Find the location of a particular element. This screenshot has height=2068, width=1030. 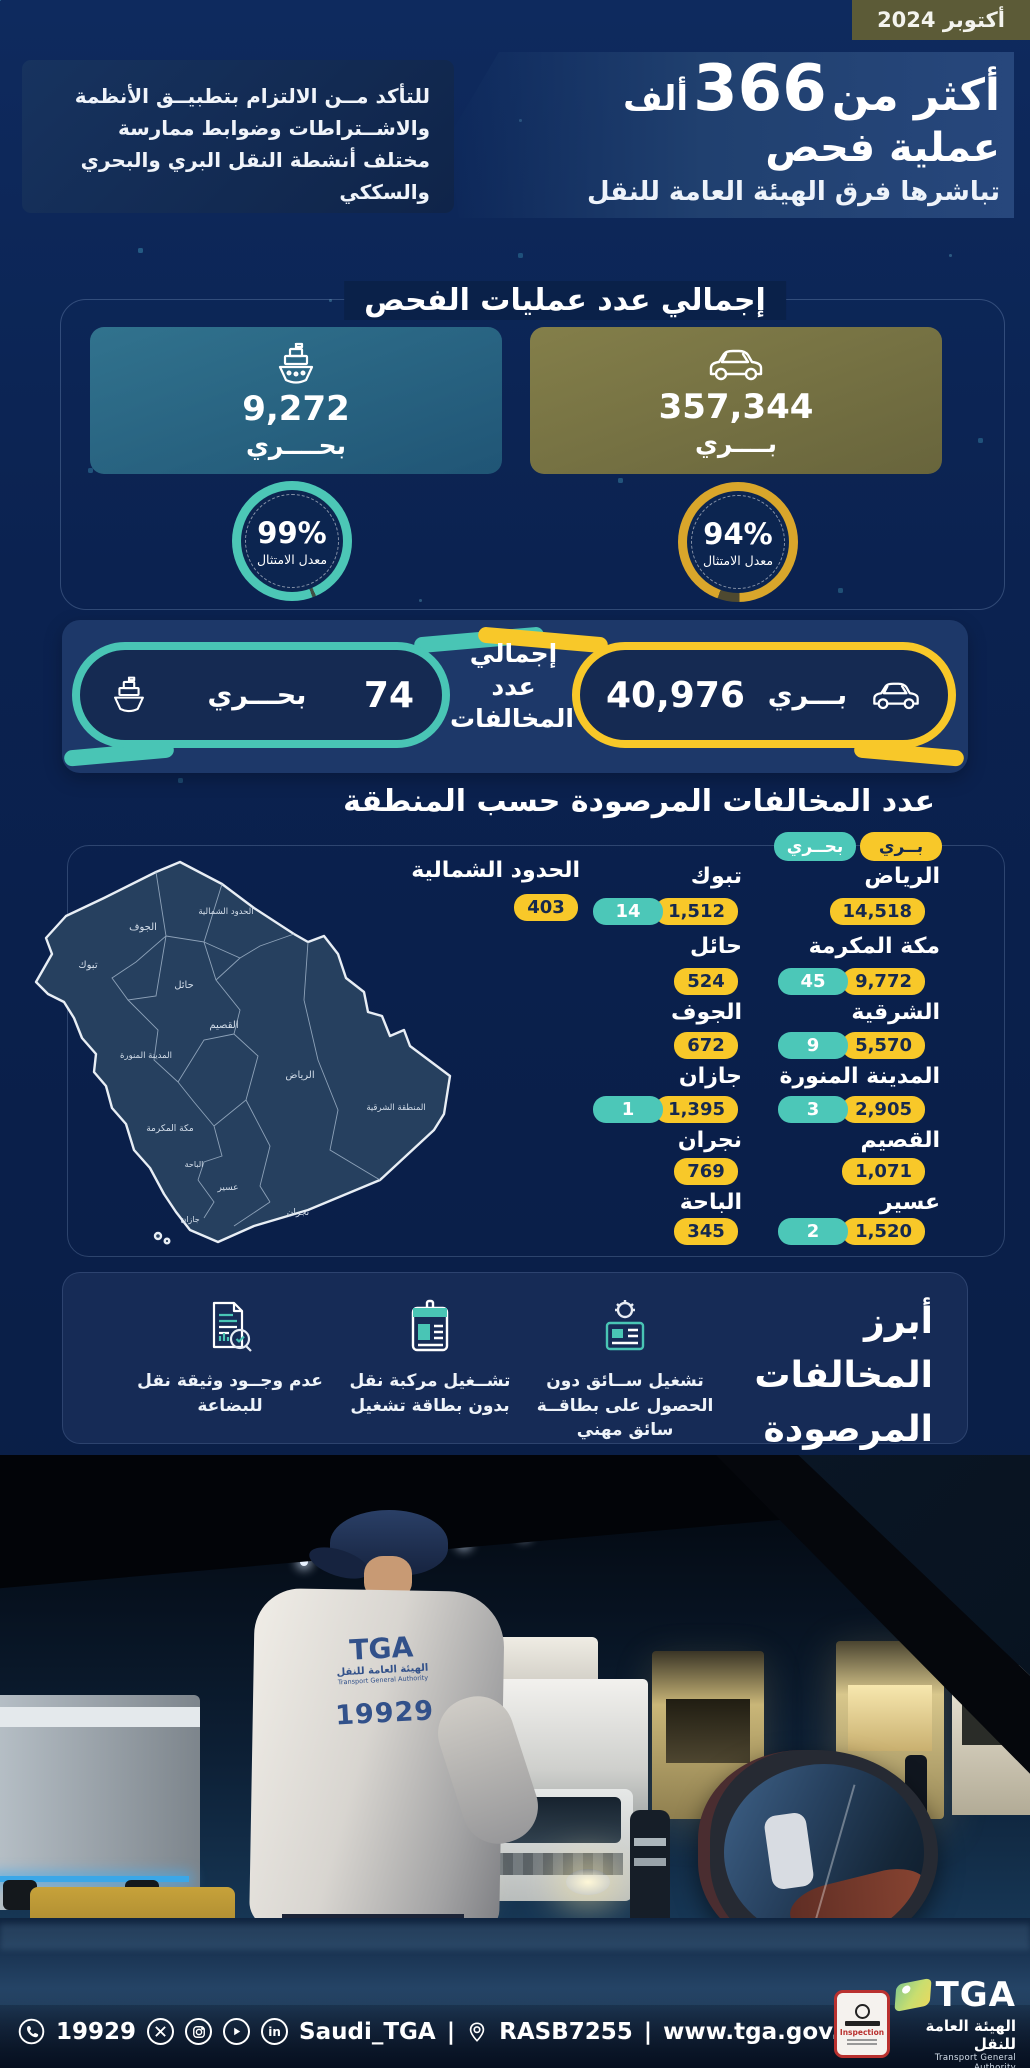

road-light-streak is located at coordinates (515, 1937).